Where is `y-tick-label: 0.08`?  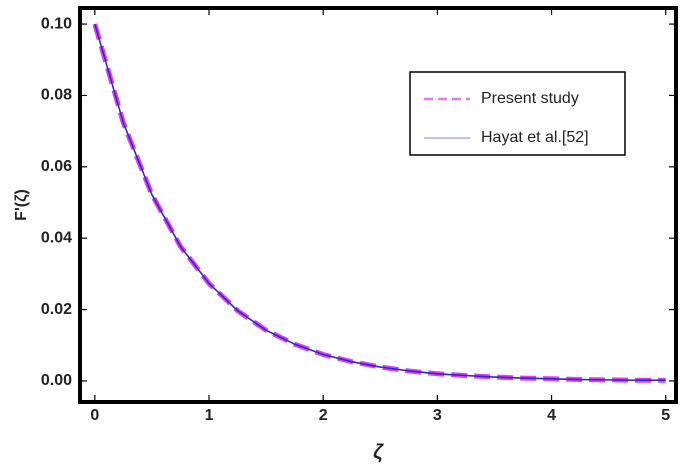 y-tick-label: 0.08 is located at coordinates (56, 95).